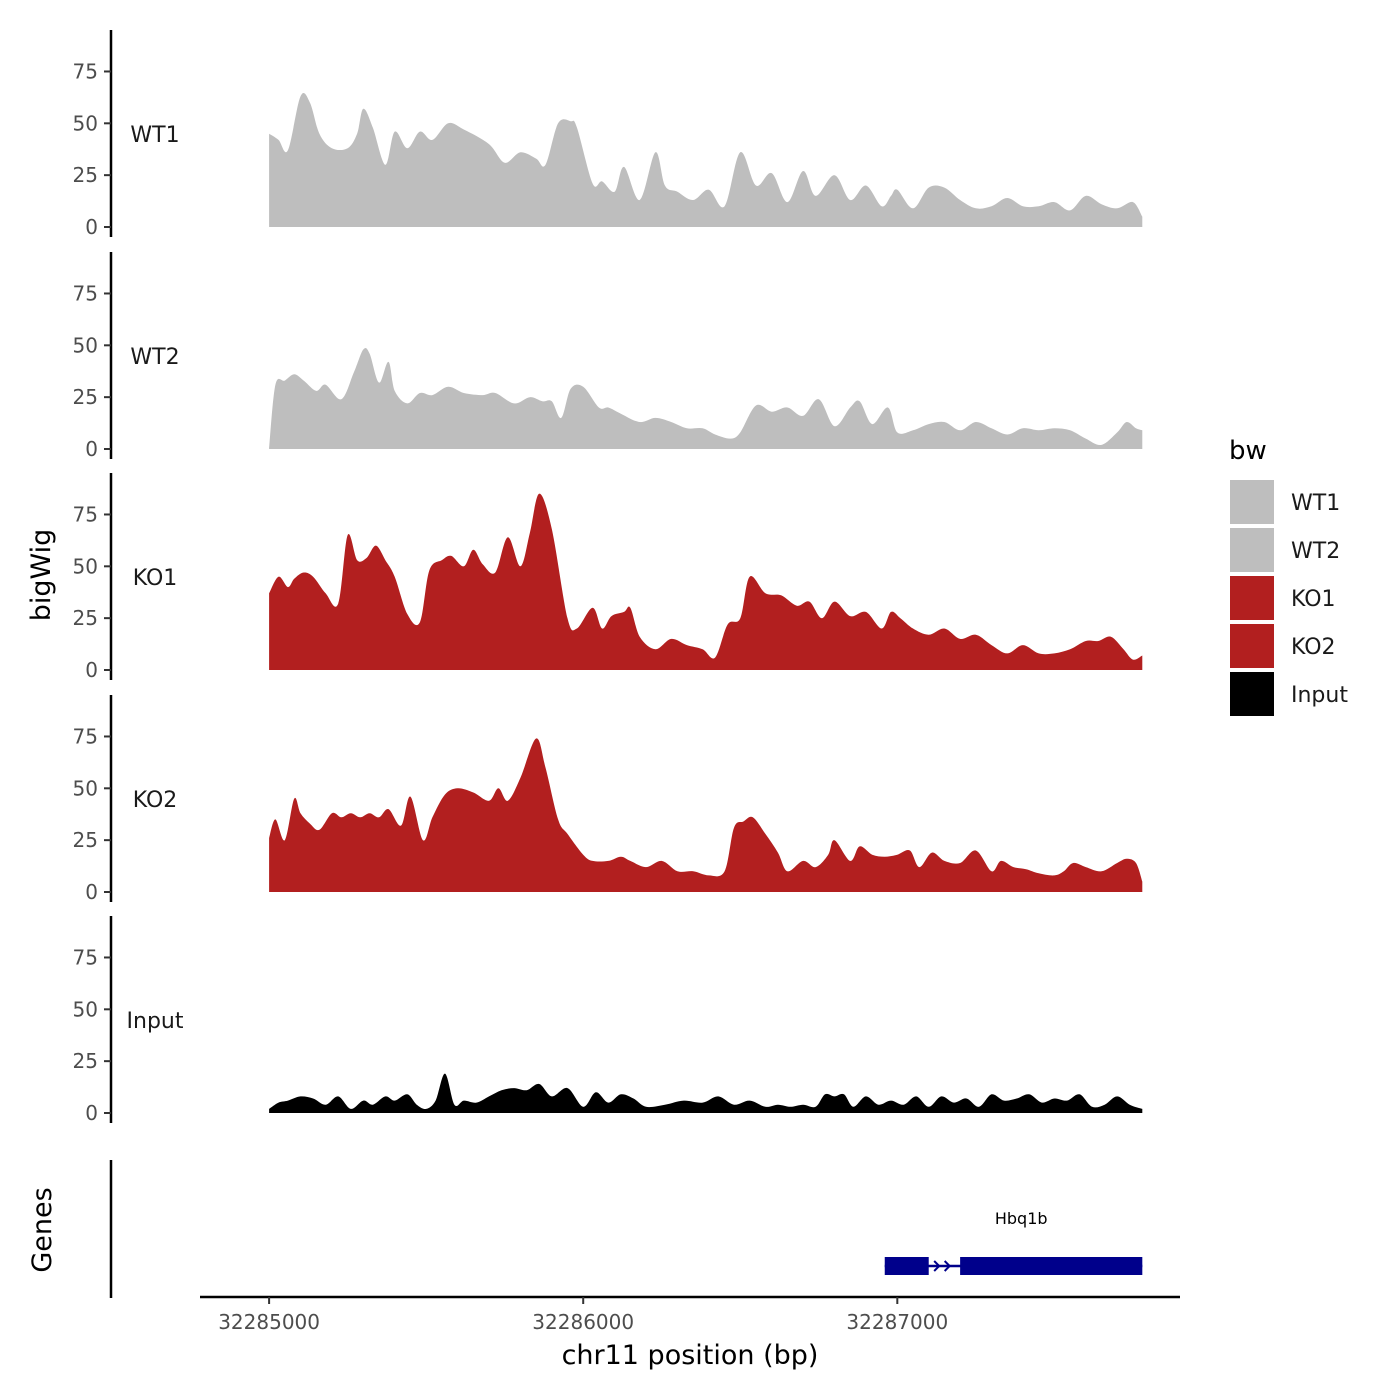 This screenshot has width=1400, height=1400. I want to click on track-ko1: 0 25 50 75 KO1, so click(608, 577).